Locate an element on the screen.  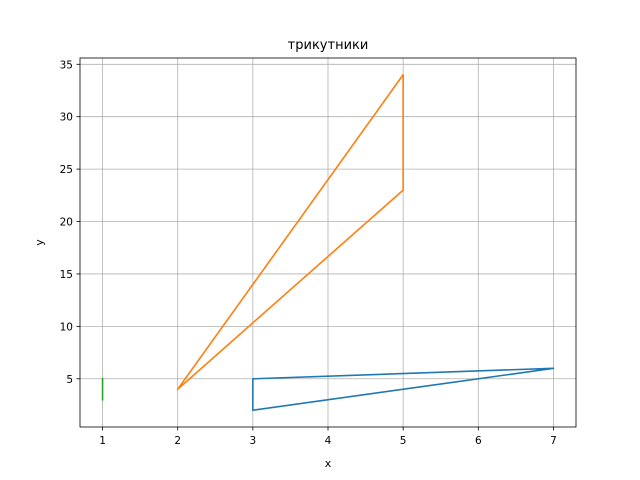
y-axis-label: y is located at coordinates (39, 242).